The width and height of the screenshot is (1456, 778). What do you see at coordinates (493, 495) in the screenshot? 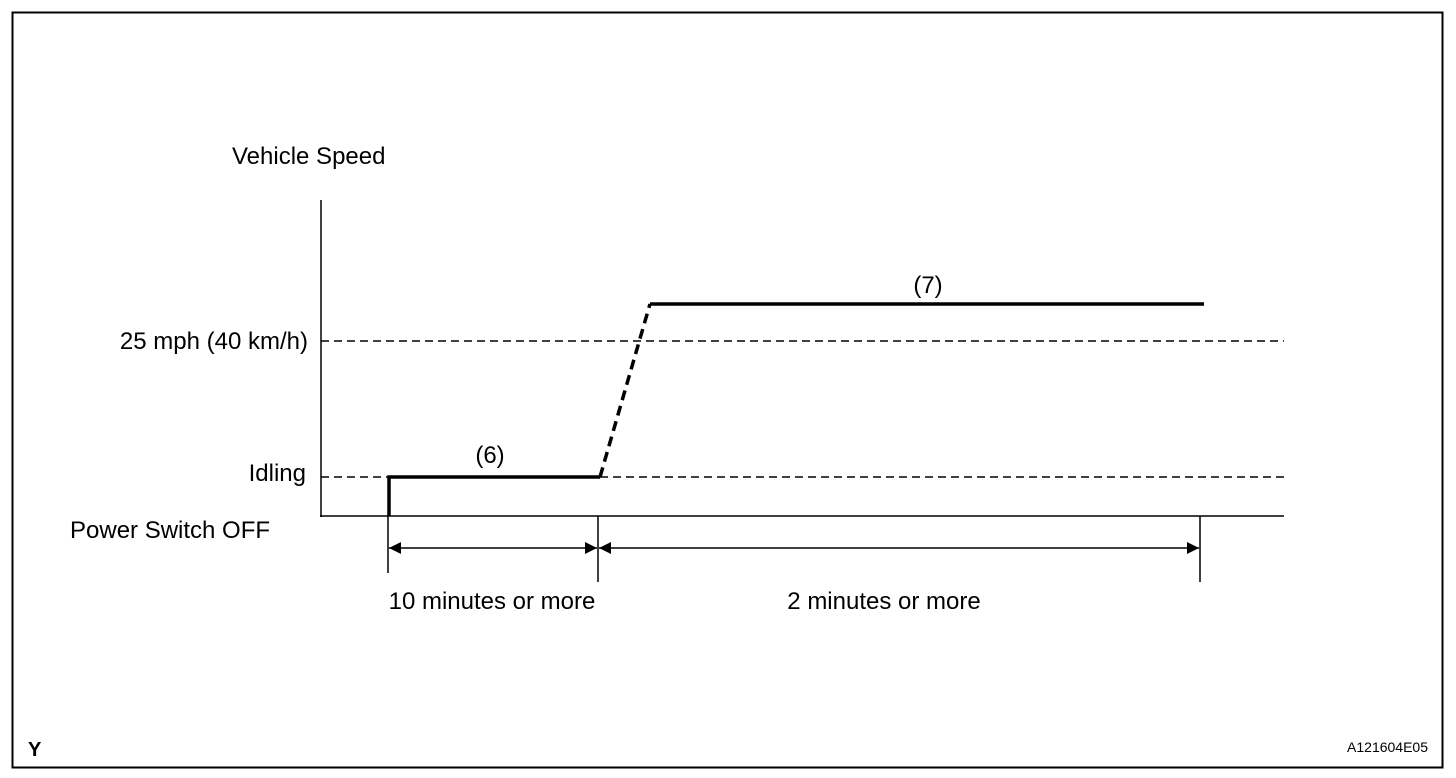
I see `idle-segment` at bounding box center [493, 495].